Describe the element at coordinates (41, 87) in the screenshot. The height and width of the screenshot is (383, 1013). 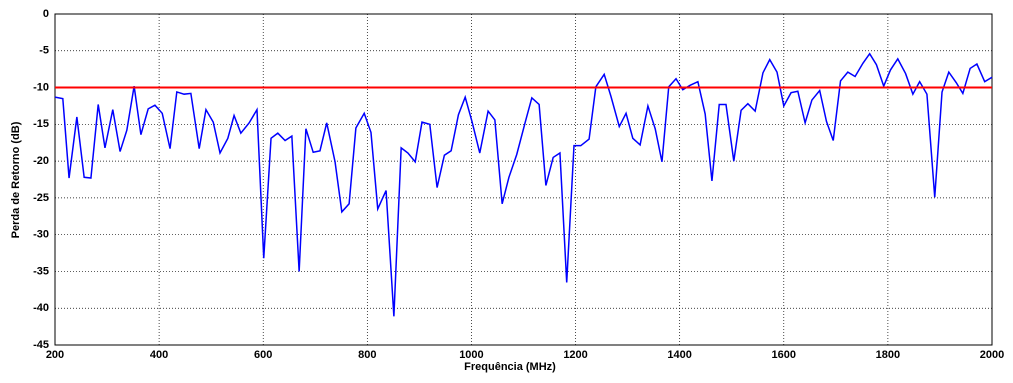
I see `y-tick-label: -10` at that location.